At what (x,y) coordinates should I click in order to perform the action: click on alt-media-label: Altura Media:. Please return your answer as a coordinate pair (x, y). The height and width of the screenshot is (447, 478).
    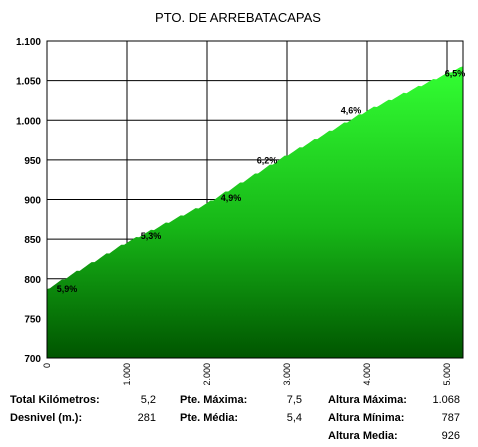
    Looking at the image, I should click on (363, 436).